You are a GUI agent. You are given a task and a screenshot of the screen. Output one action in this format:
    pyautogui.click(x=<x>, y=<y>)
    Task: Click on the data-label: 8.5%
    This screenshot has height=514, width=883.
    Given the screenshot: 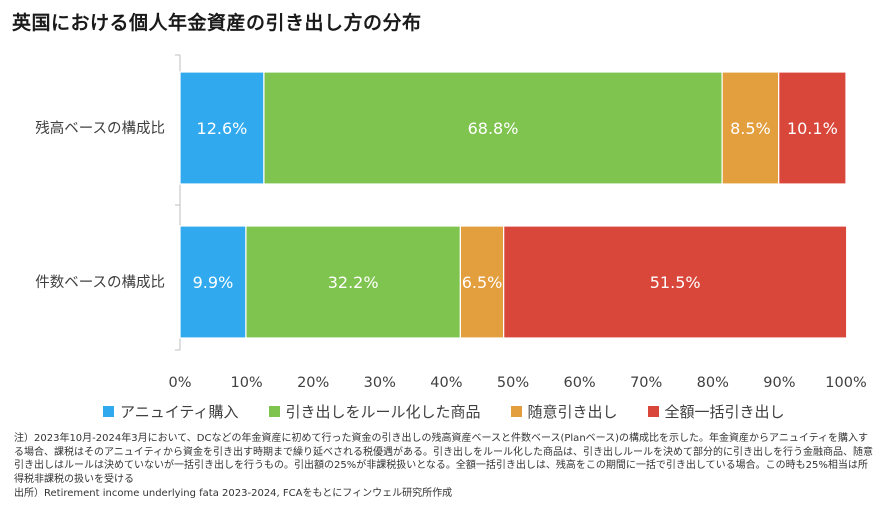 What is the action you would take?
    pyautogui.click(x=750, y=128)
    